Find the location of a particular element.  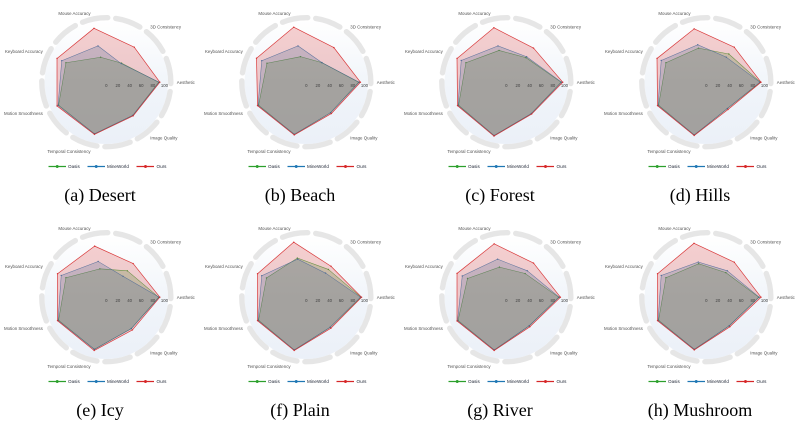

svg-text: (b) Beach is located at coordinates (300, 195).